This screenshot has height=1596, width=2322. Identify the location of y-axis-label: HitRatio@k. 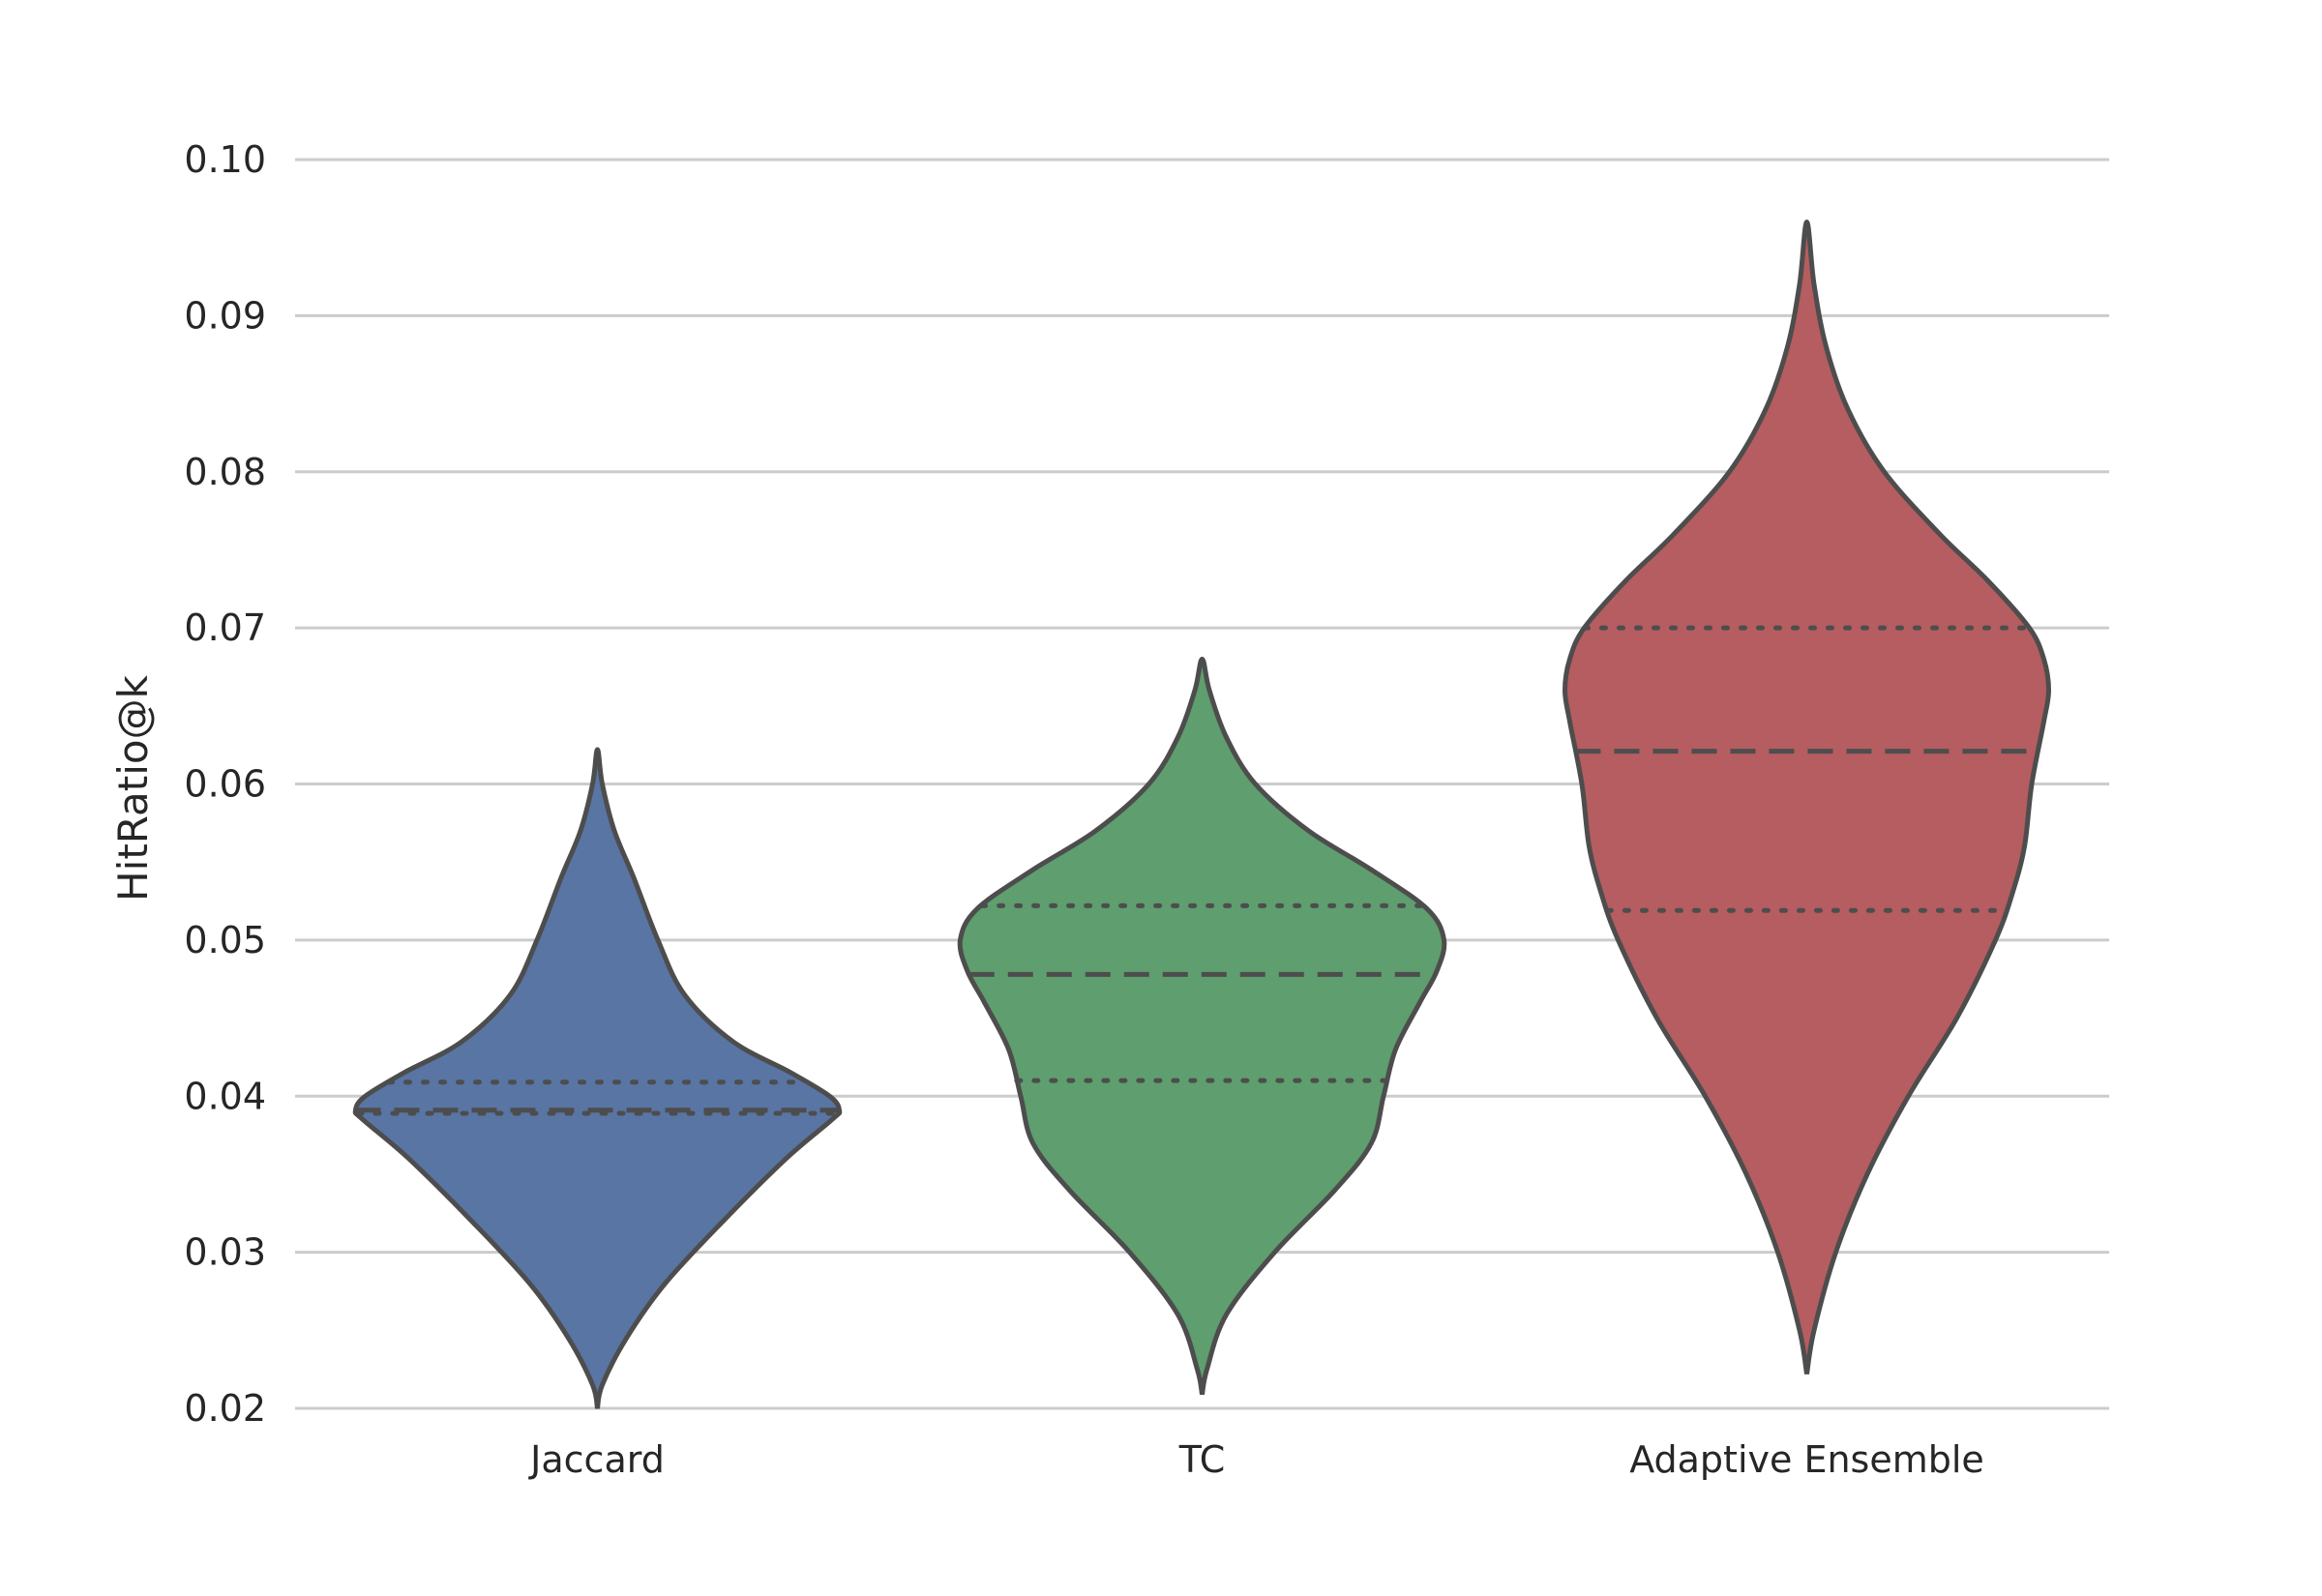
(133, 787).